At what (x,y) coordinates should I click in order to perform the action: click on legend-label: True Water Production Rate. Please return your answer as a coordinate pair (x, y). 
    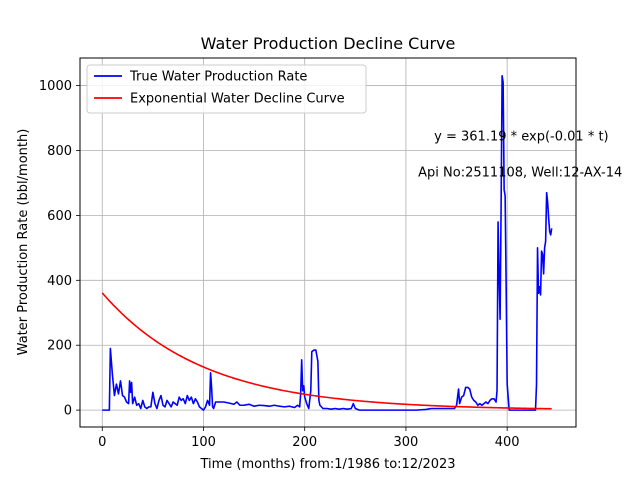
    Looking at the image, I should click on (218, 77).